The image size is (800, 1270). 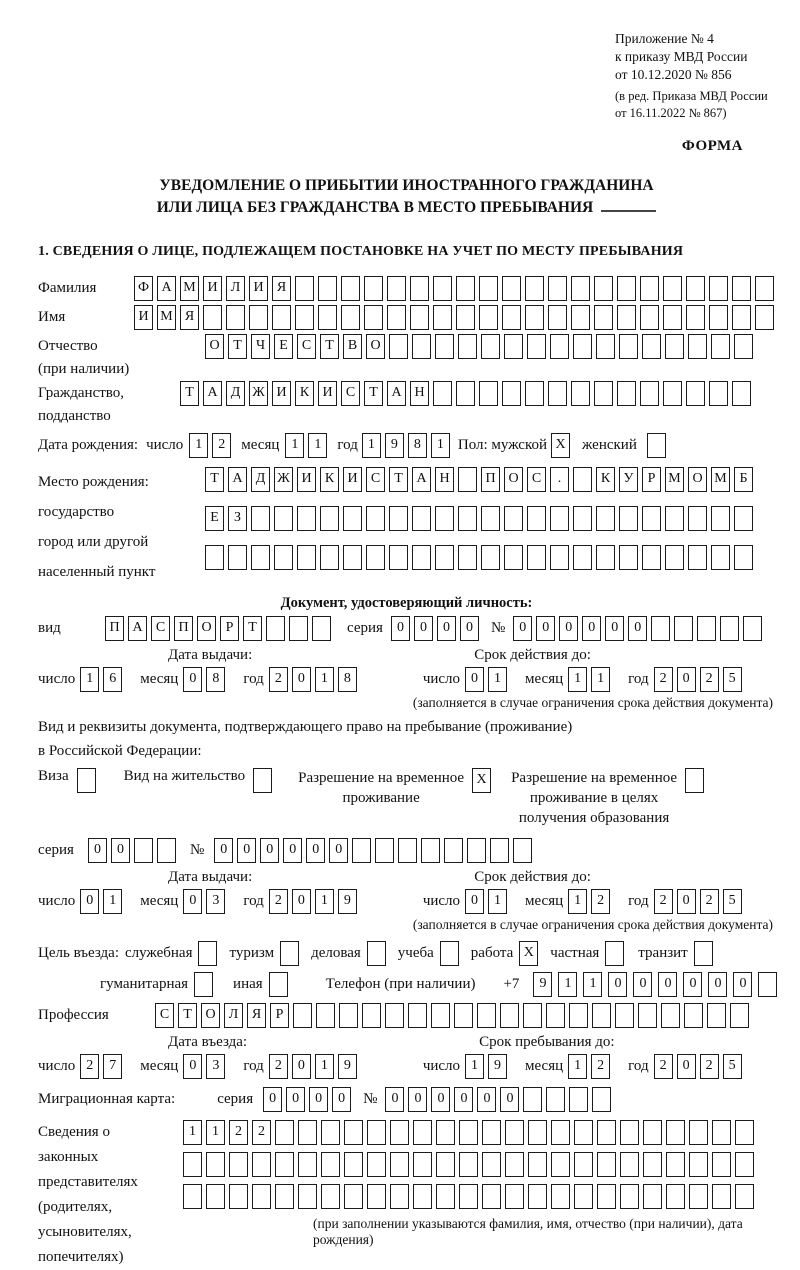 What do you see at coordinates (605, 479) in the screenshot?
I see `char-cell: К` at bounding box center [605, 479].